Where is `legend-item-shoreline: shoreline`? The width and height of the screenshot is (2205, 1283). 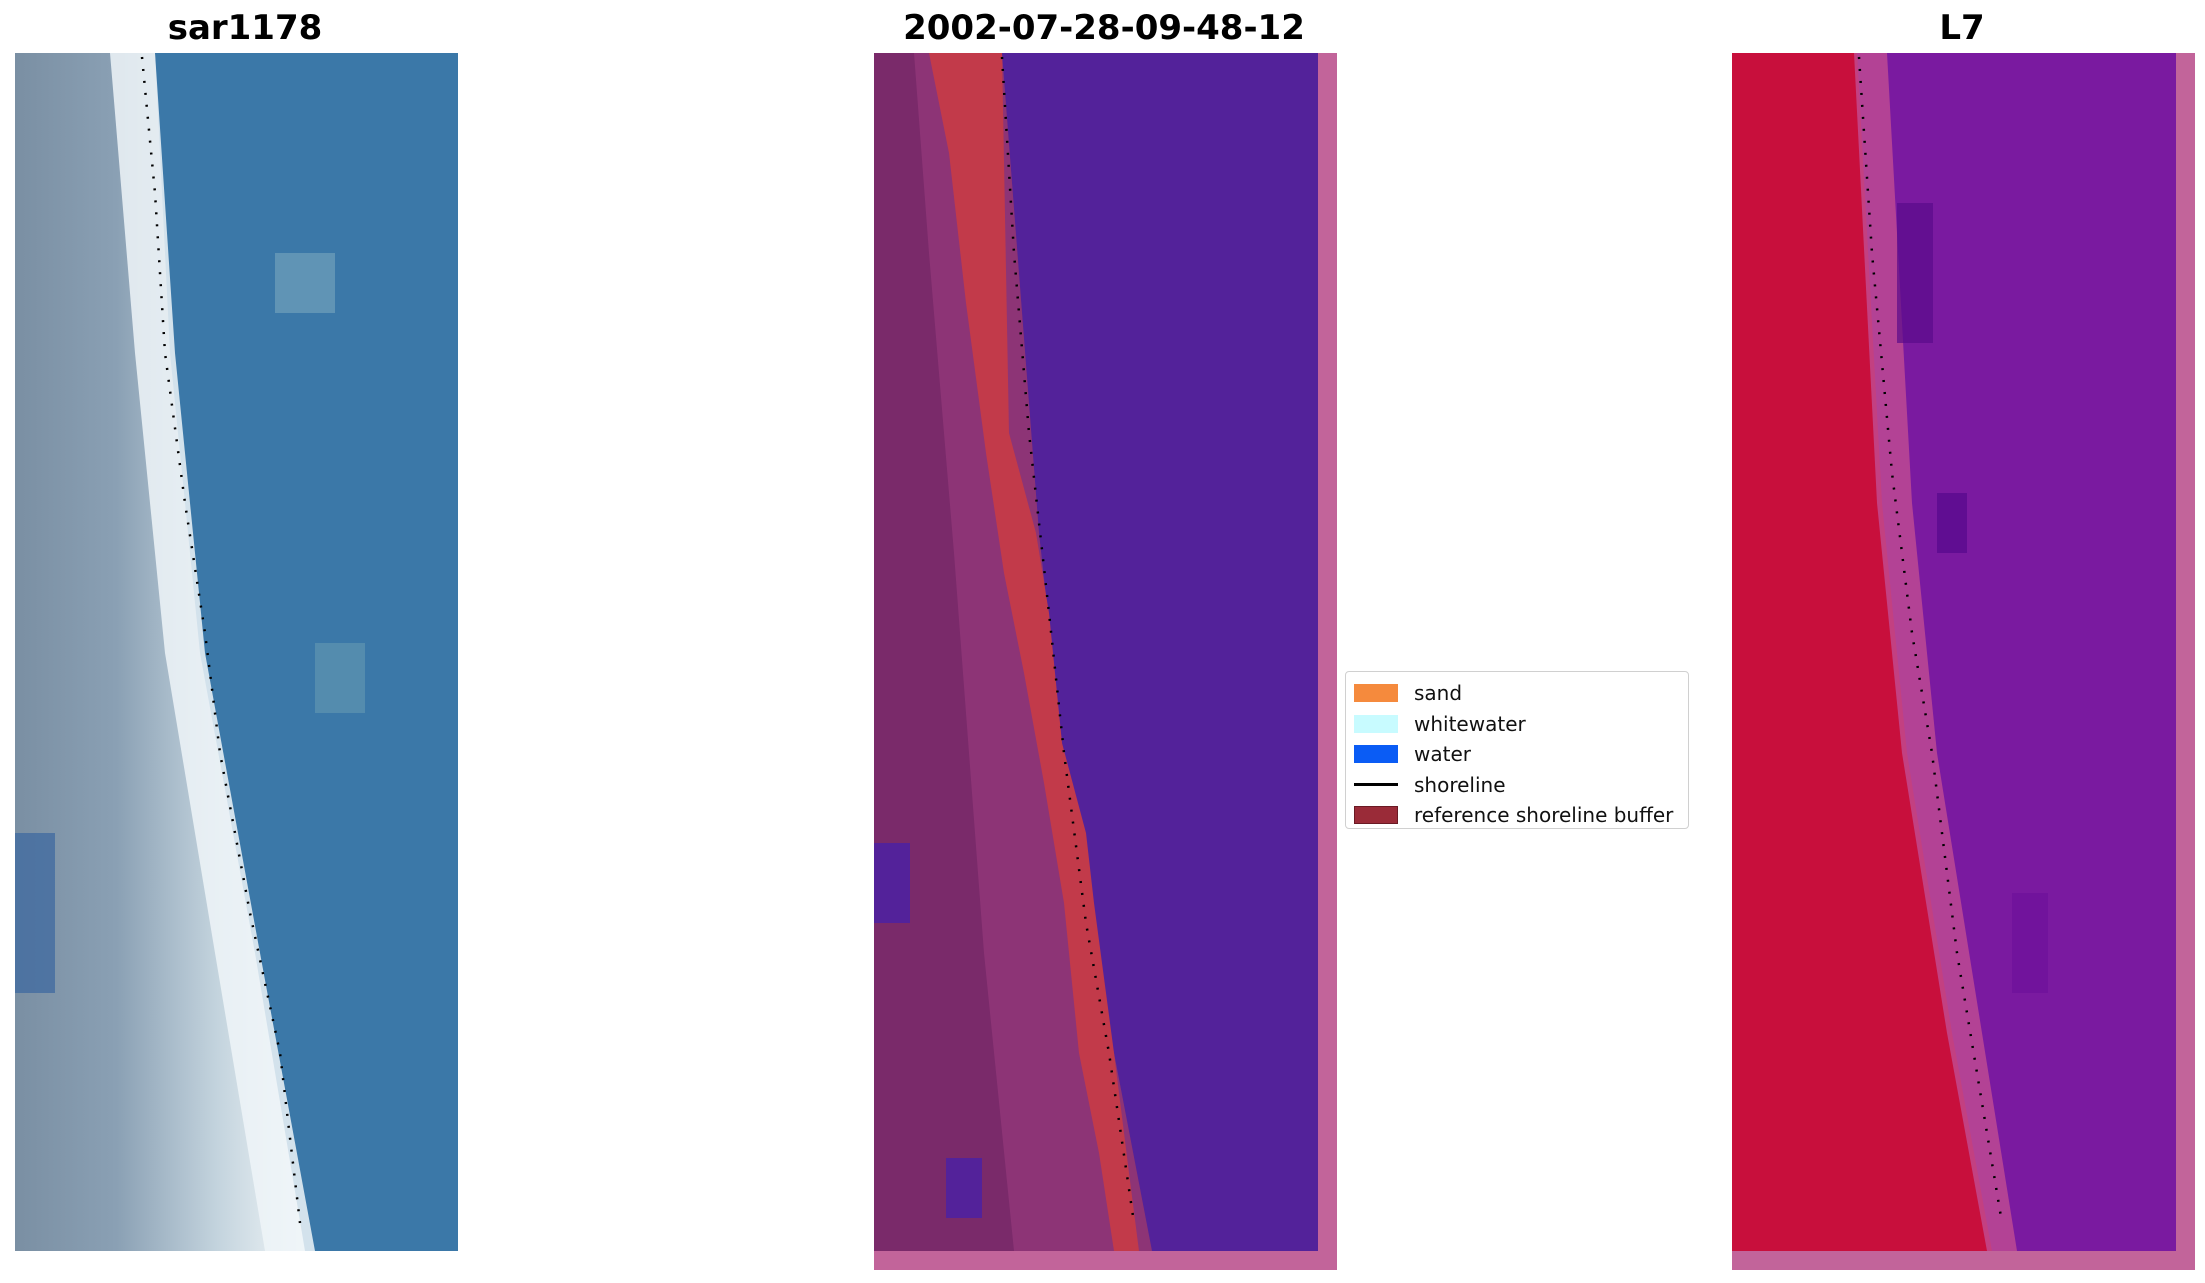
legend-item-shoreline: shoreline is located at coordinates (1517, 785).